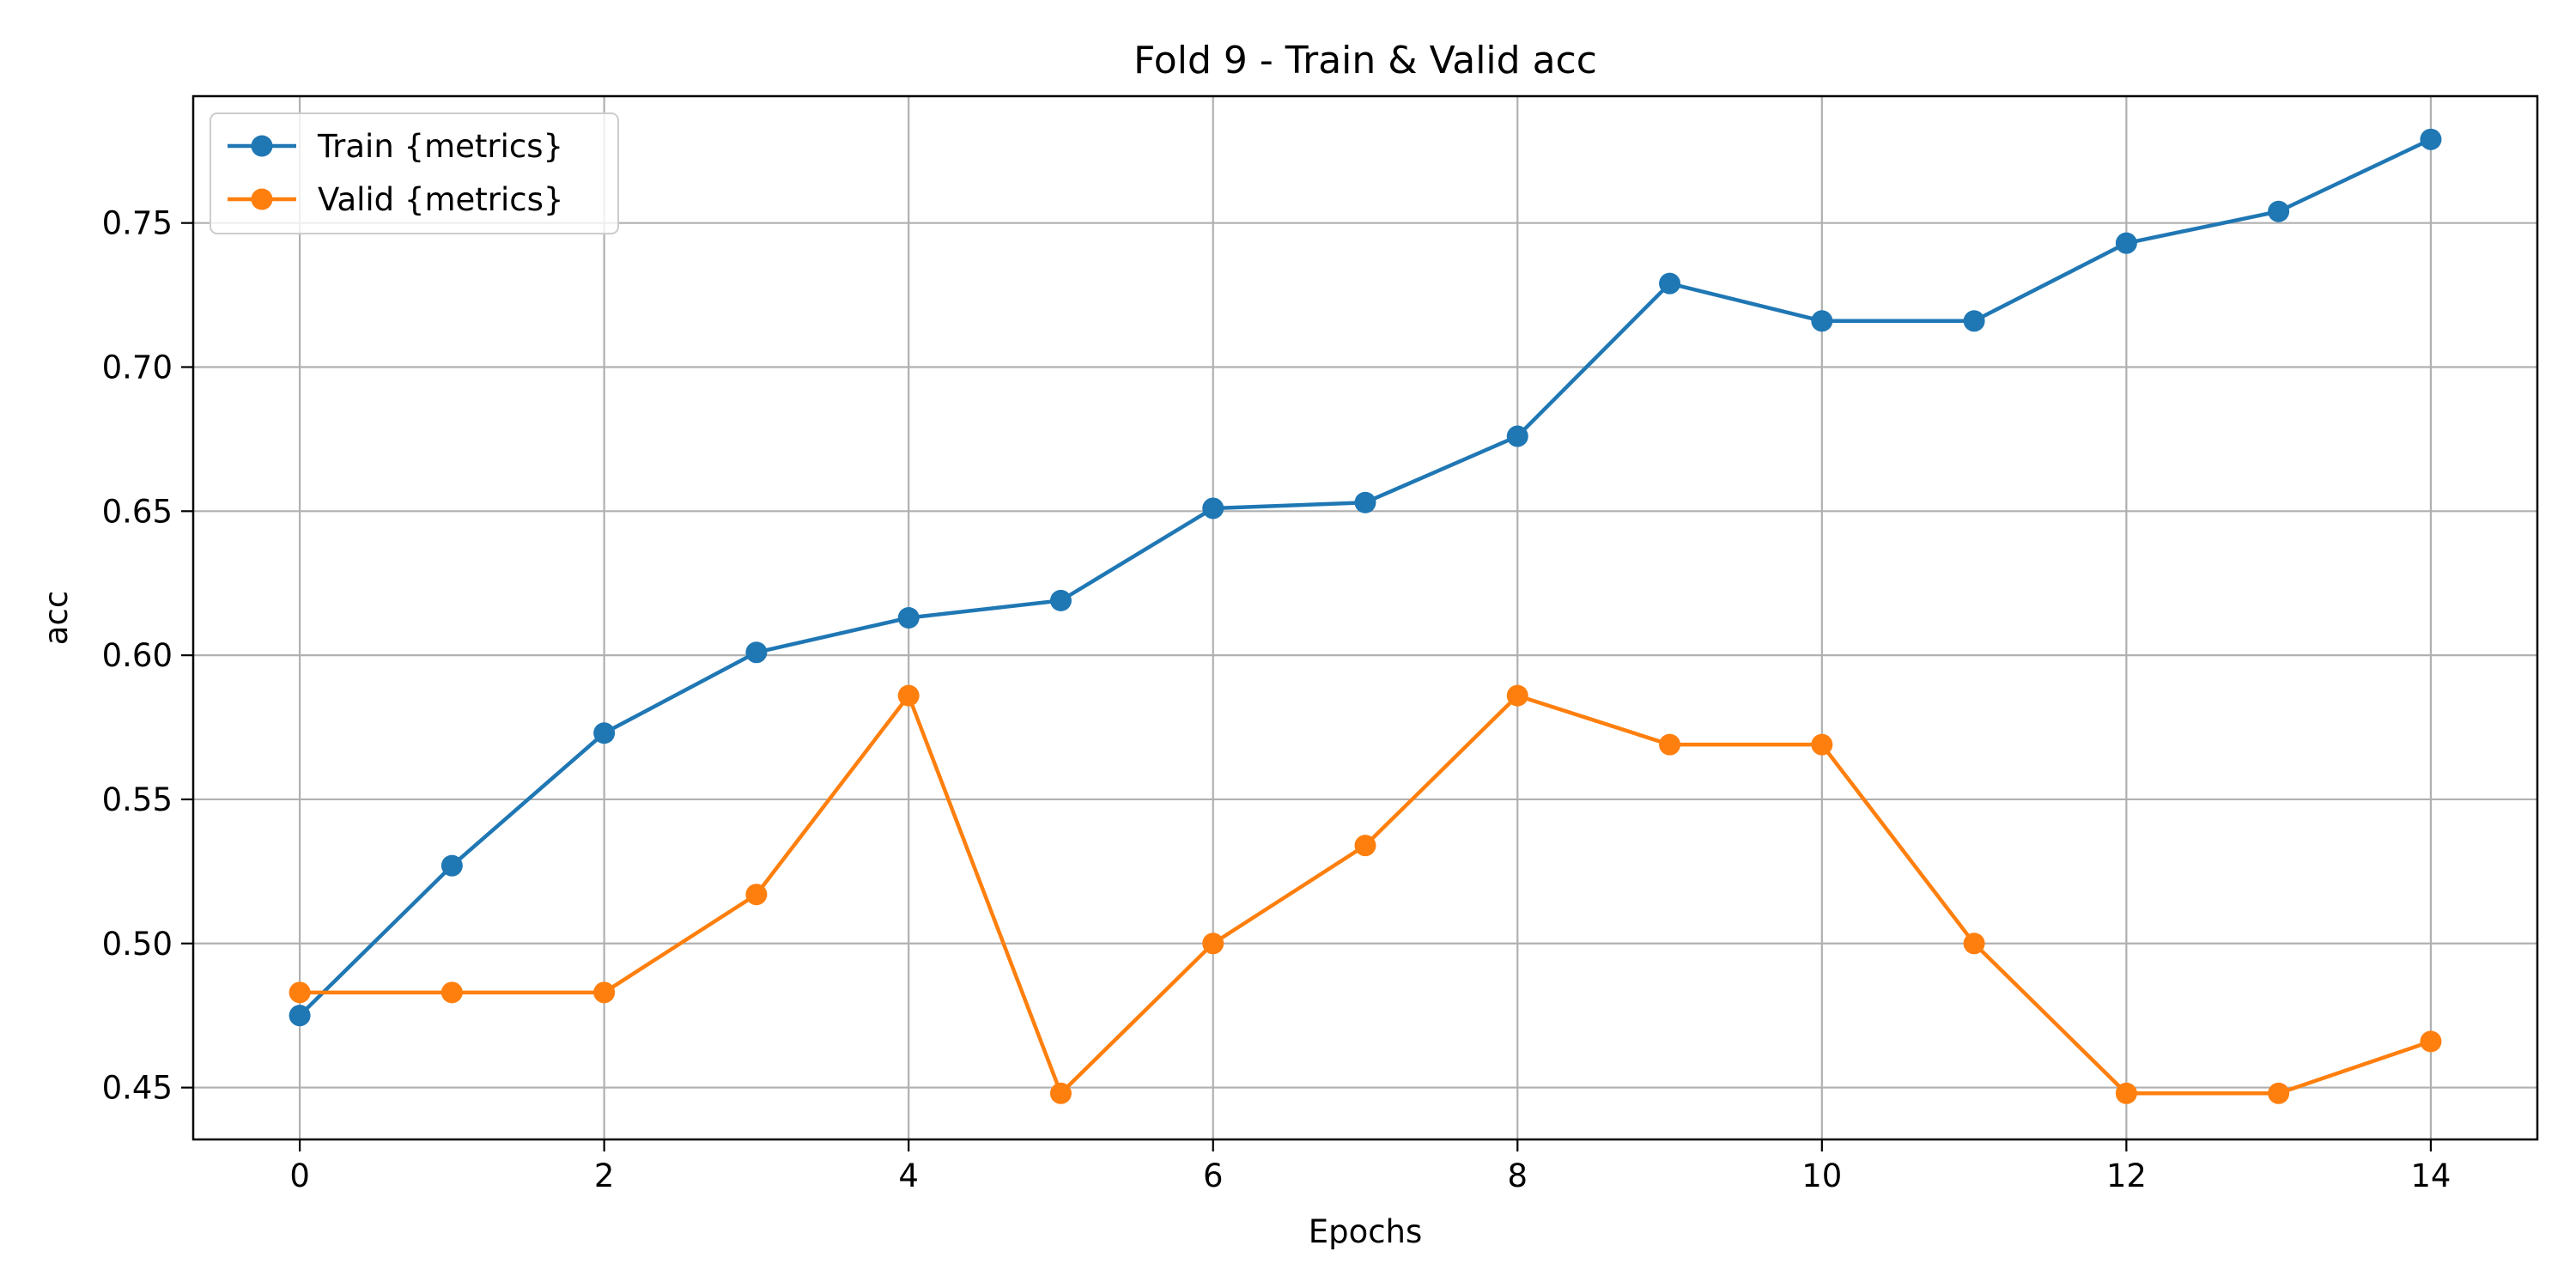  Describe the element at coordinates (1366, 1232) in the screenshot. I see `x-axis-title: Epochs` at that location.